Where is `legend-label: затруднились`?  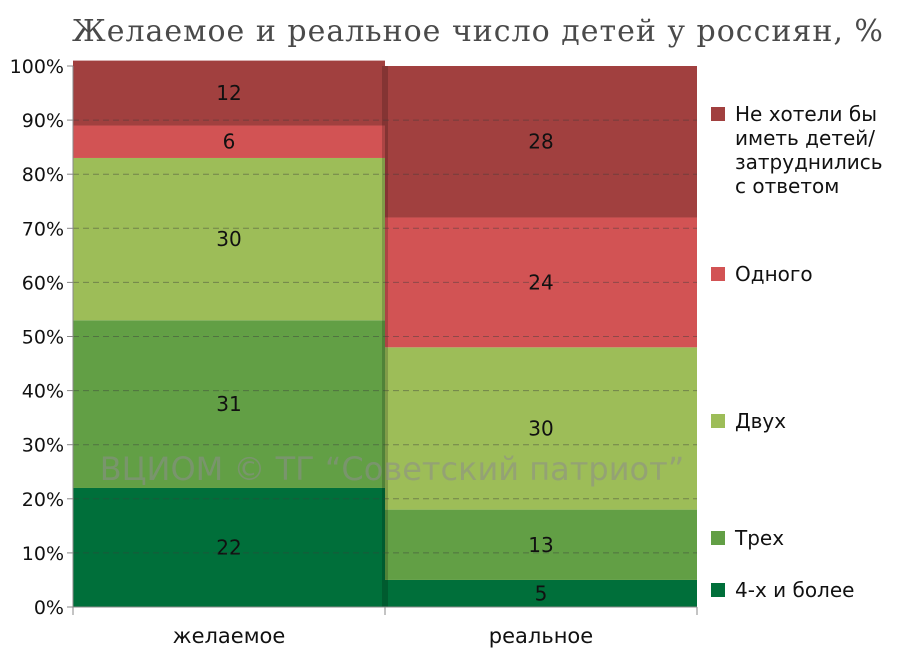 legend-label: затруднились is located at coordinates (809, 162).